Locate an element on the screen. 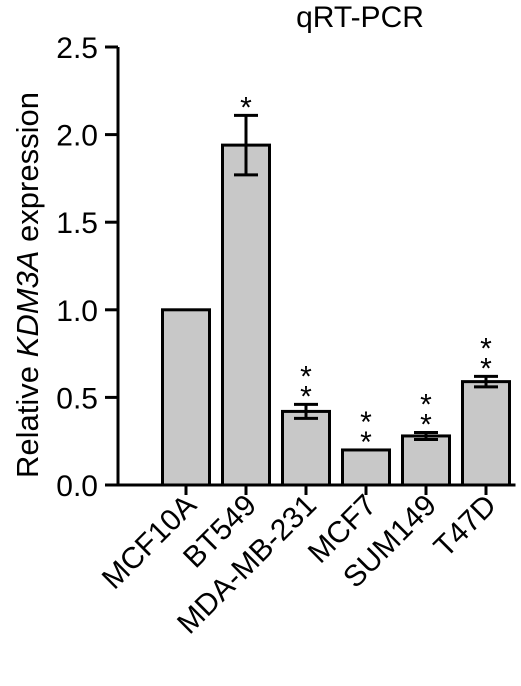 This screenshot has height=686, width=521. bar-bt549 is located at coordinates (246, 315).